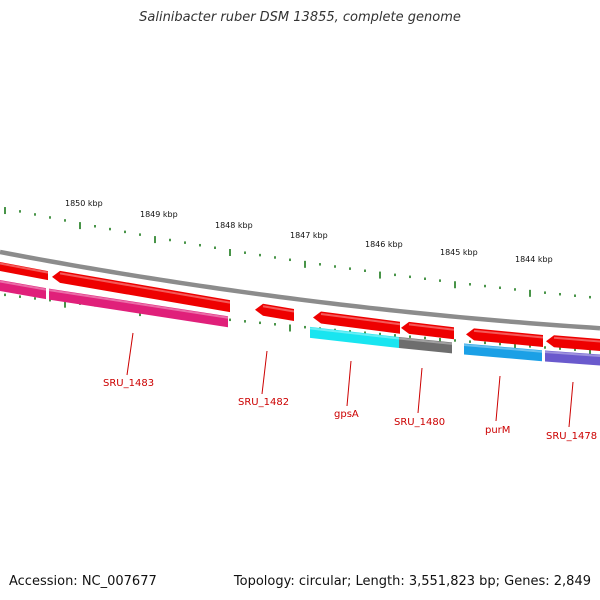 The image size is (600, 600). I want to click on gene-label-sru-1482: SRU_1482, so click(263, 402).